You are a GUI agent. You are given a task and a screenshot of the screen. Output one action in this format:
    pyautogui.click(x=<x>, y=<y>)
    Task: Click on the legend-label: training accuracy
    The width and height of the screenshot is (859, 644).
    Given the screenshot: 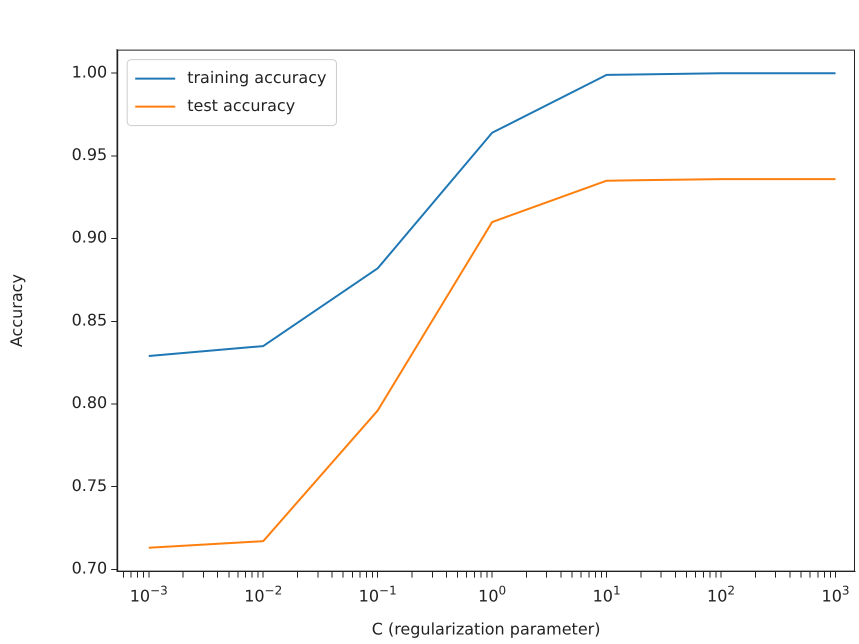 What is the action you would take?
    pyautogui.click(x=256, y=77)
    